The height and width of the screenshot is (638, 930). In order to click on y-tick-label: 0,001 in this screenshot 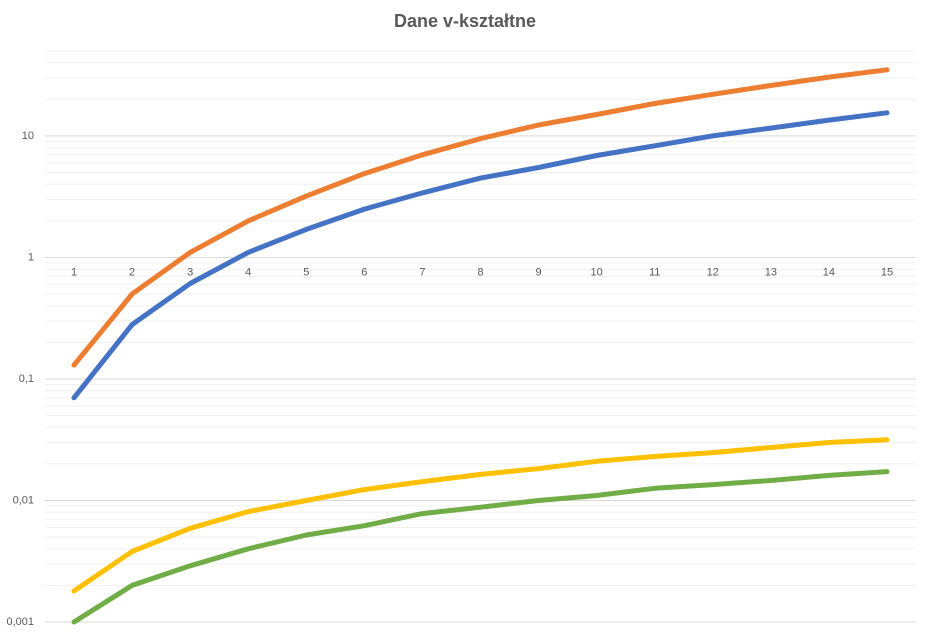, I will do `click(20, 622)`.